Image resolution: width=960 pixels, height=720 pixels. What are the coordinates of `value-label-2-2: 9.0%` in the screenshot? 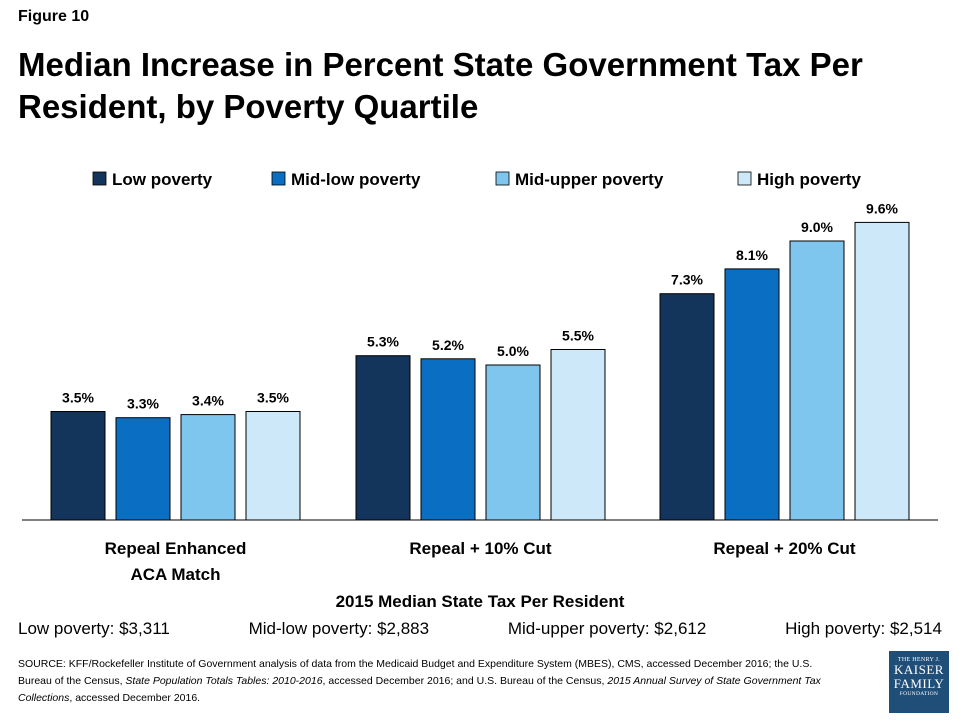 It's located at (817, 227).